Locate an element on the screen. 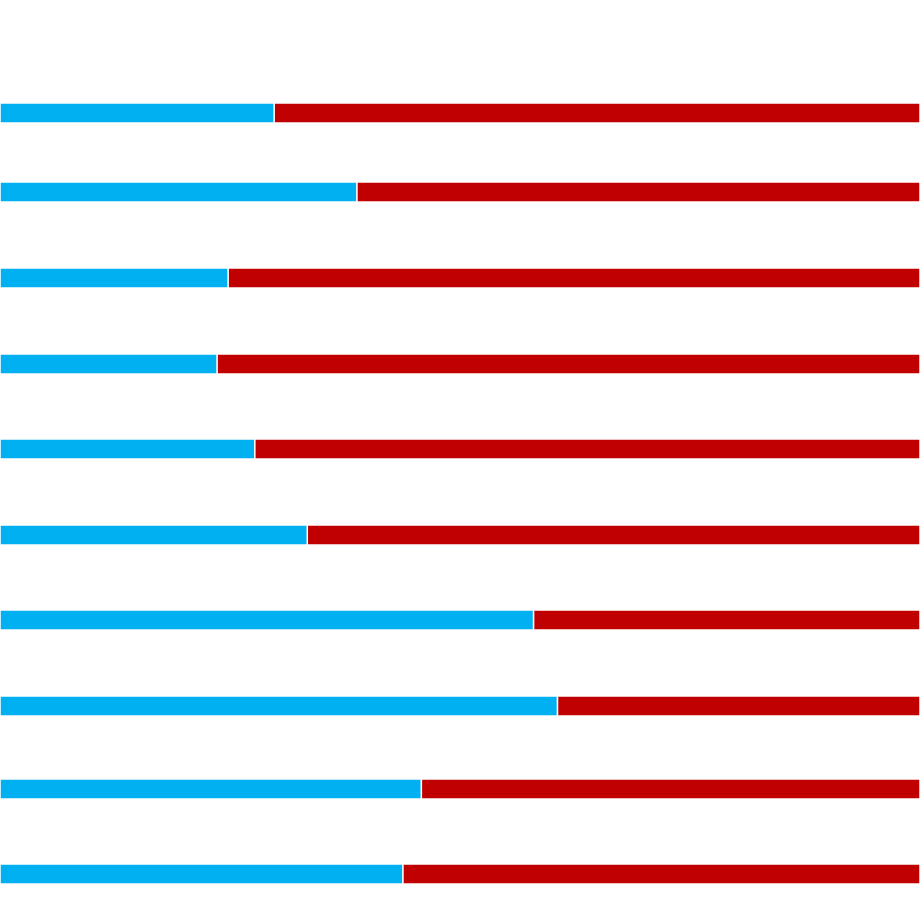 The width and height of the screenshot is (920, 906). bar-segment-row4-series2 is located at coordinates (568, 364).